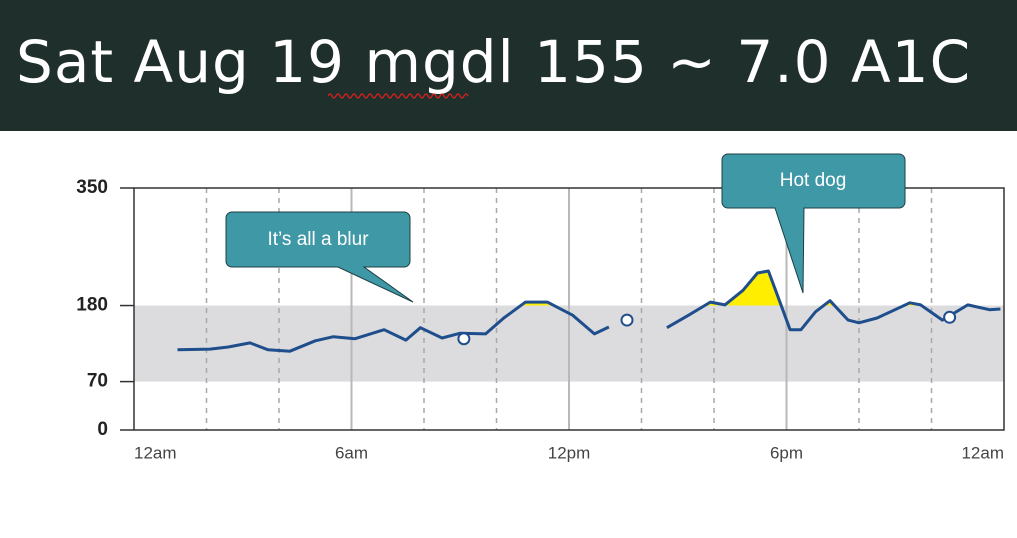  Describe the element at coordinates (813, 180) in the screenshot. I see `callout-text: Hot dog` at that location.